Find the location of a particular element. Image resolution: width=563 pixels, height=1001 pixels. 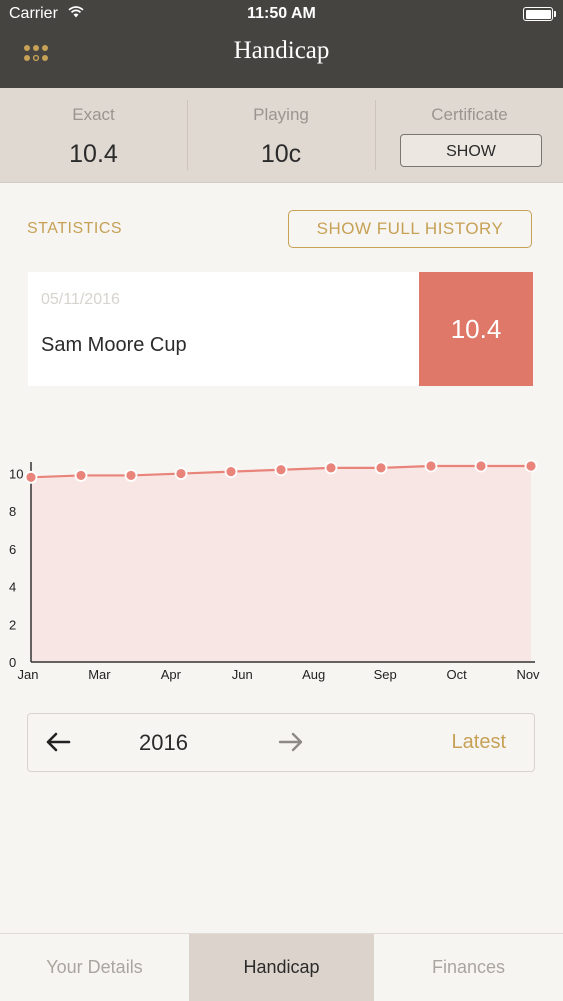

x-tick-label: Sep is located at coordinates (385, 674).